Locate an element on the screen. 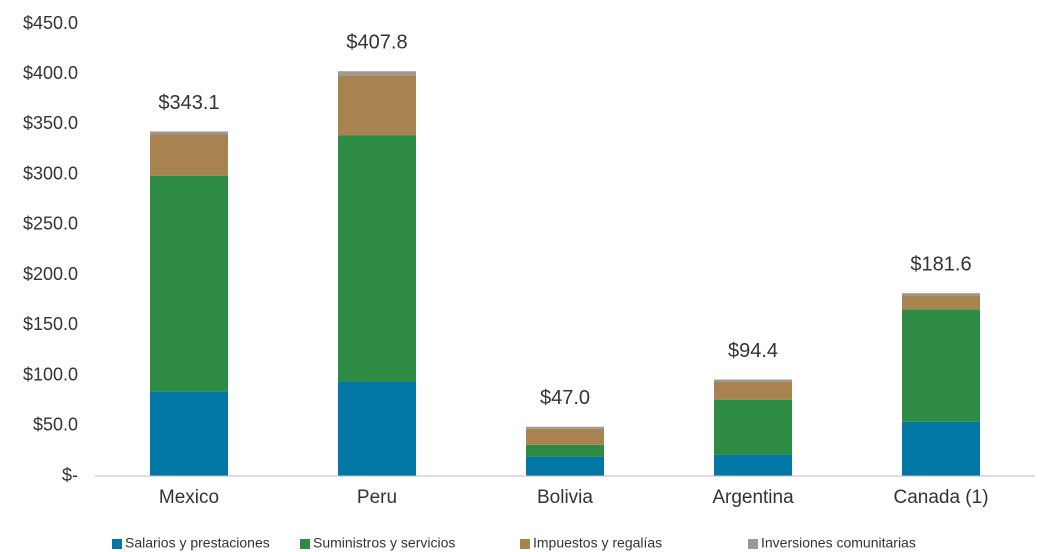 This screenshot has height=552, width=1045. total-label: $181.6 is located at coordinates (940, 264).